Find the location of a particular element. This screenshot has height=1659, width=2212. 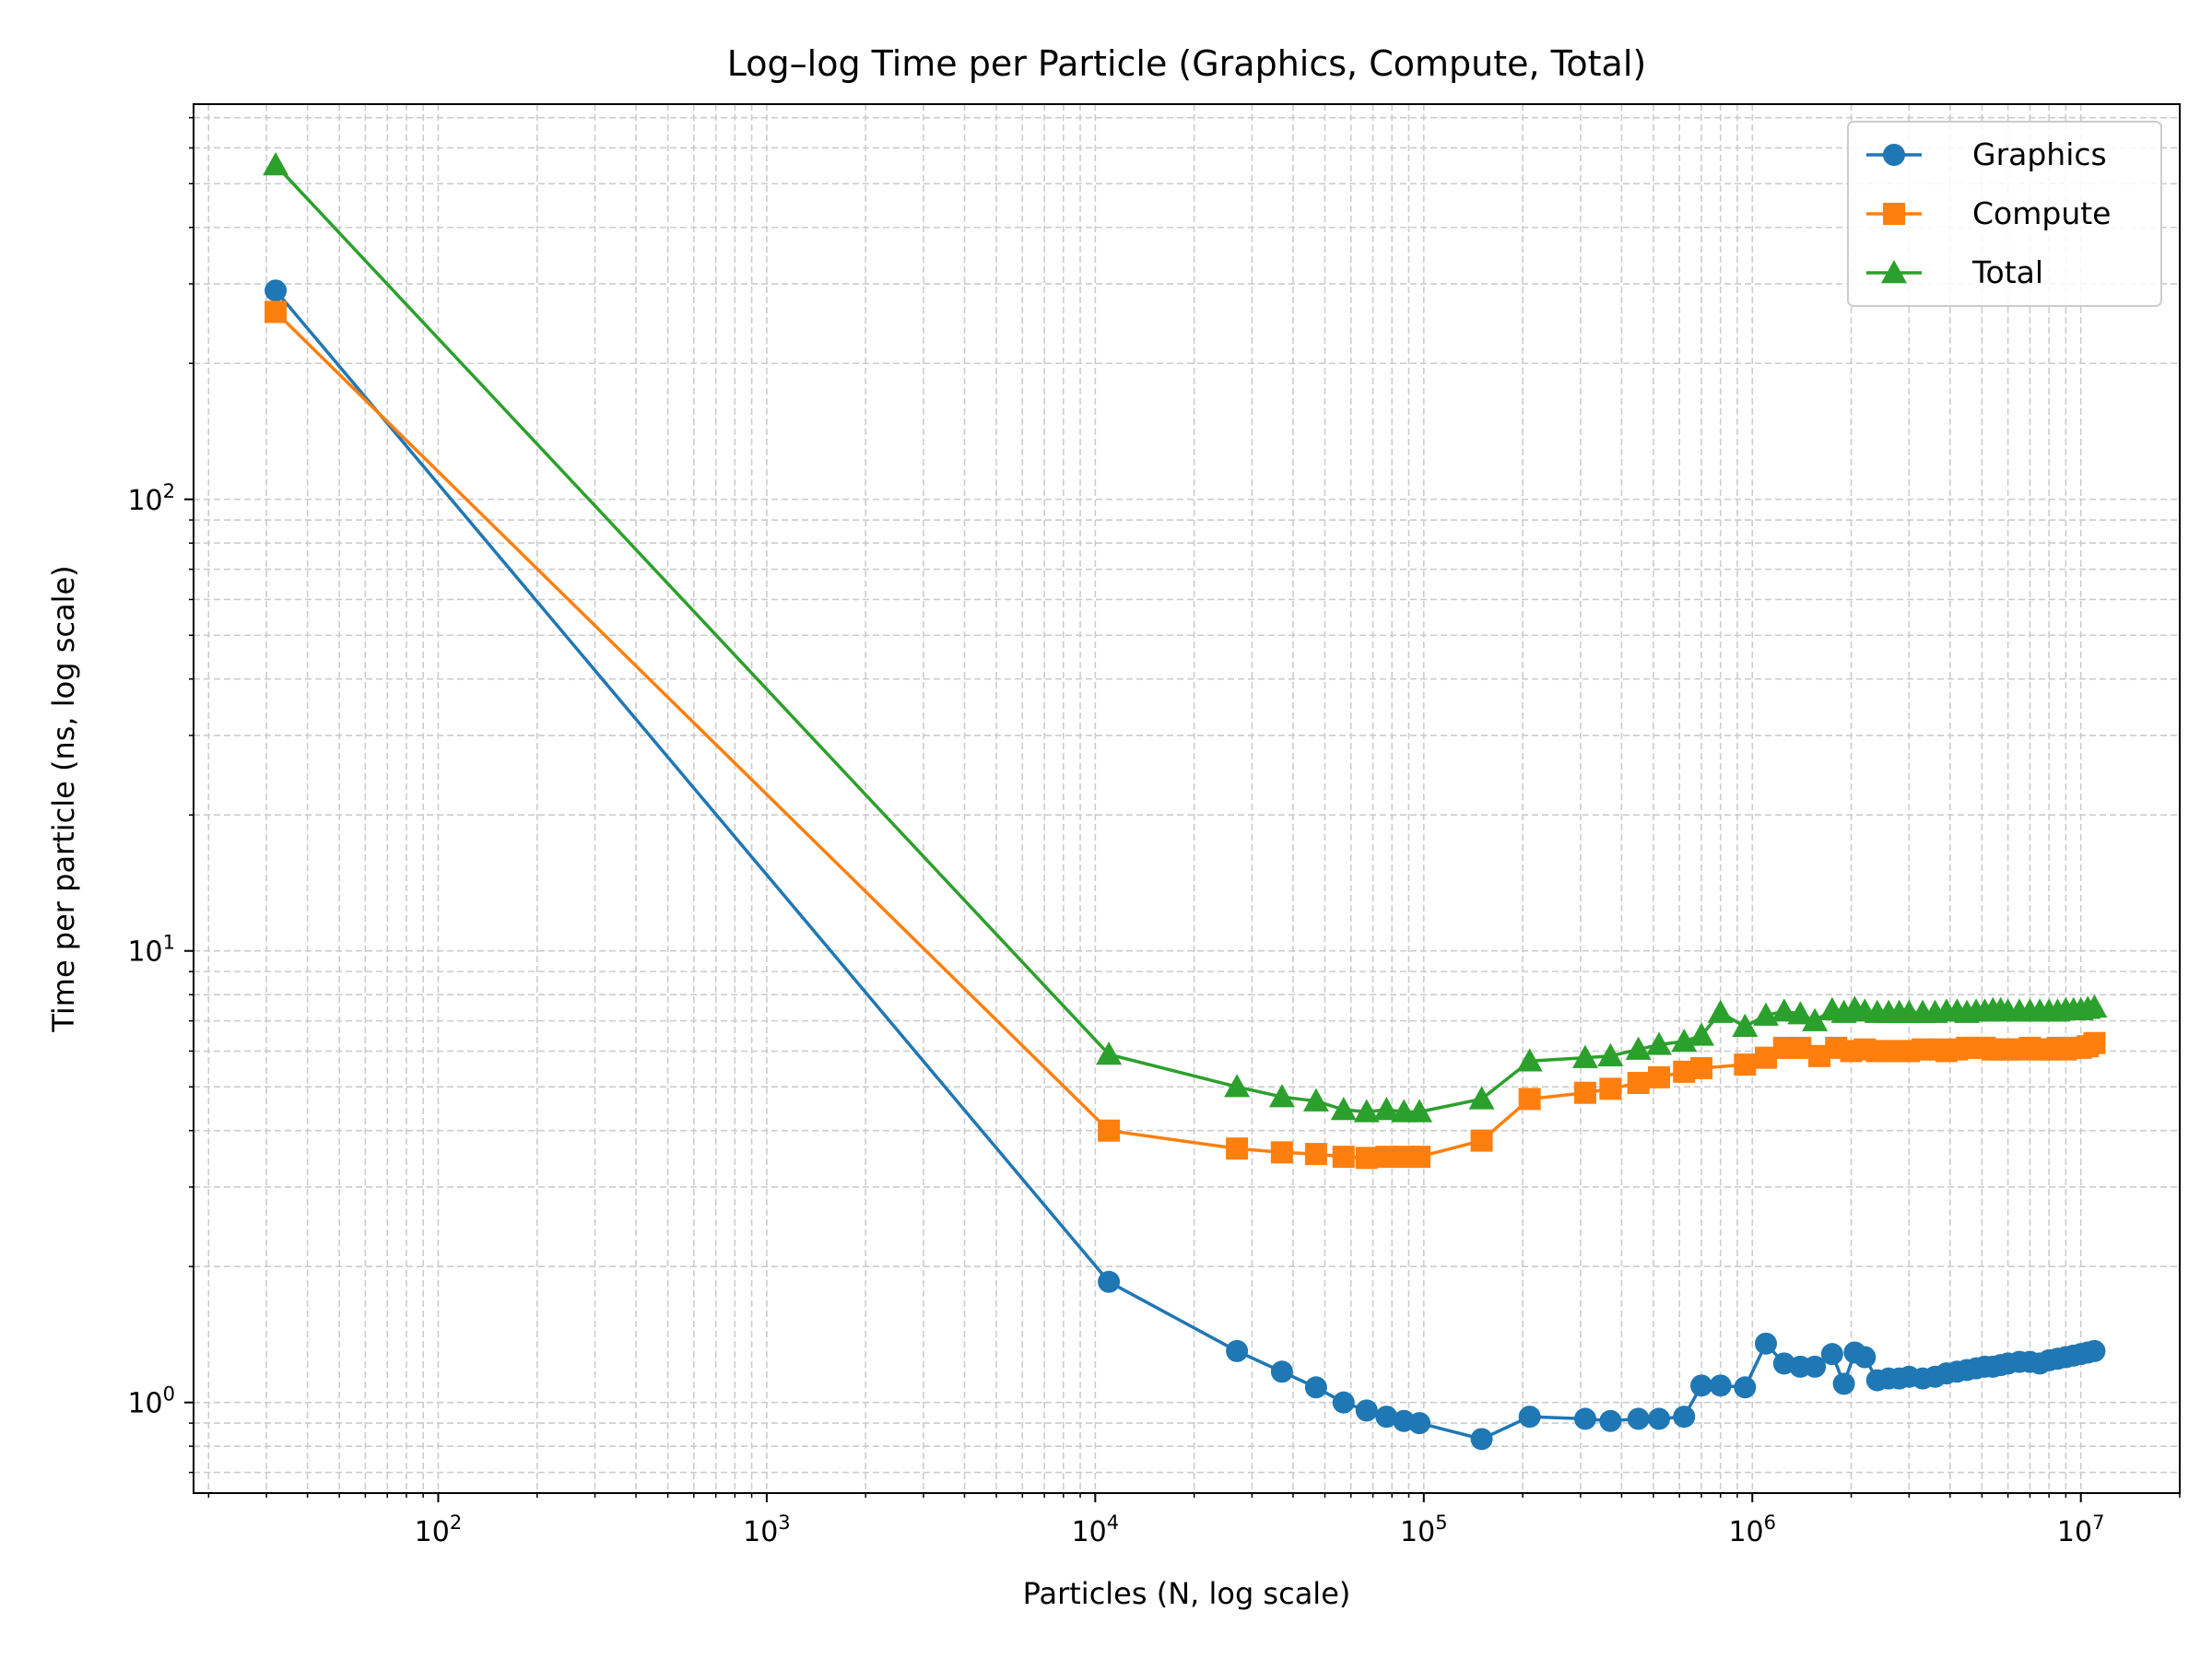

x-tick-label: 107 is located at coordinates (2081, 1530).